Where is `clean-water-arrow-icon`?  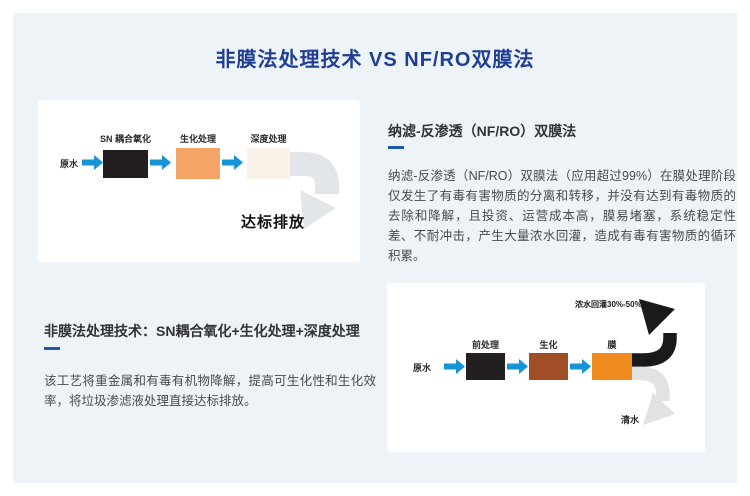 clean-water-arrow-icon is located at coordinates (651, 383).